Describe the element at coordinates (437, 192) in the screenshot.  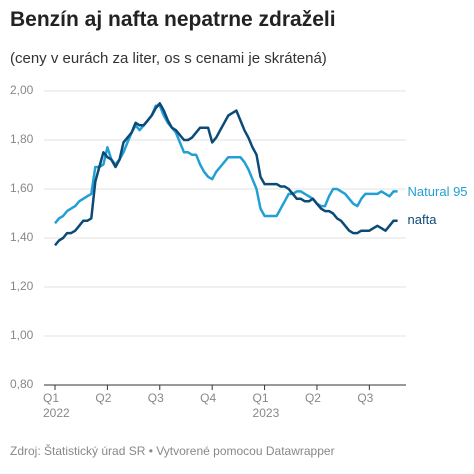
I see `series-label: Natural 95` at that location.